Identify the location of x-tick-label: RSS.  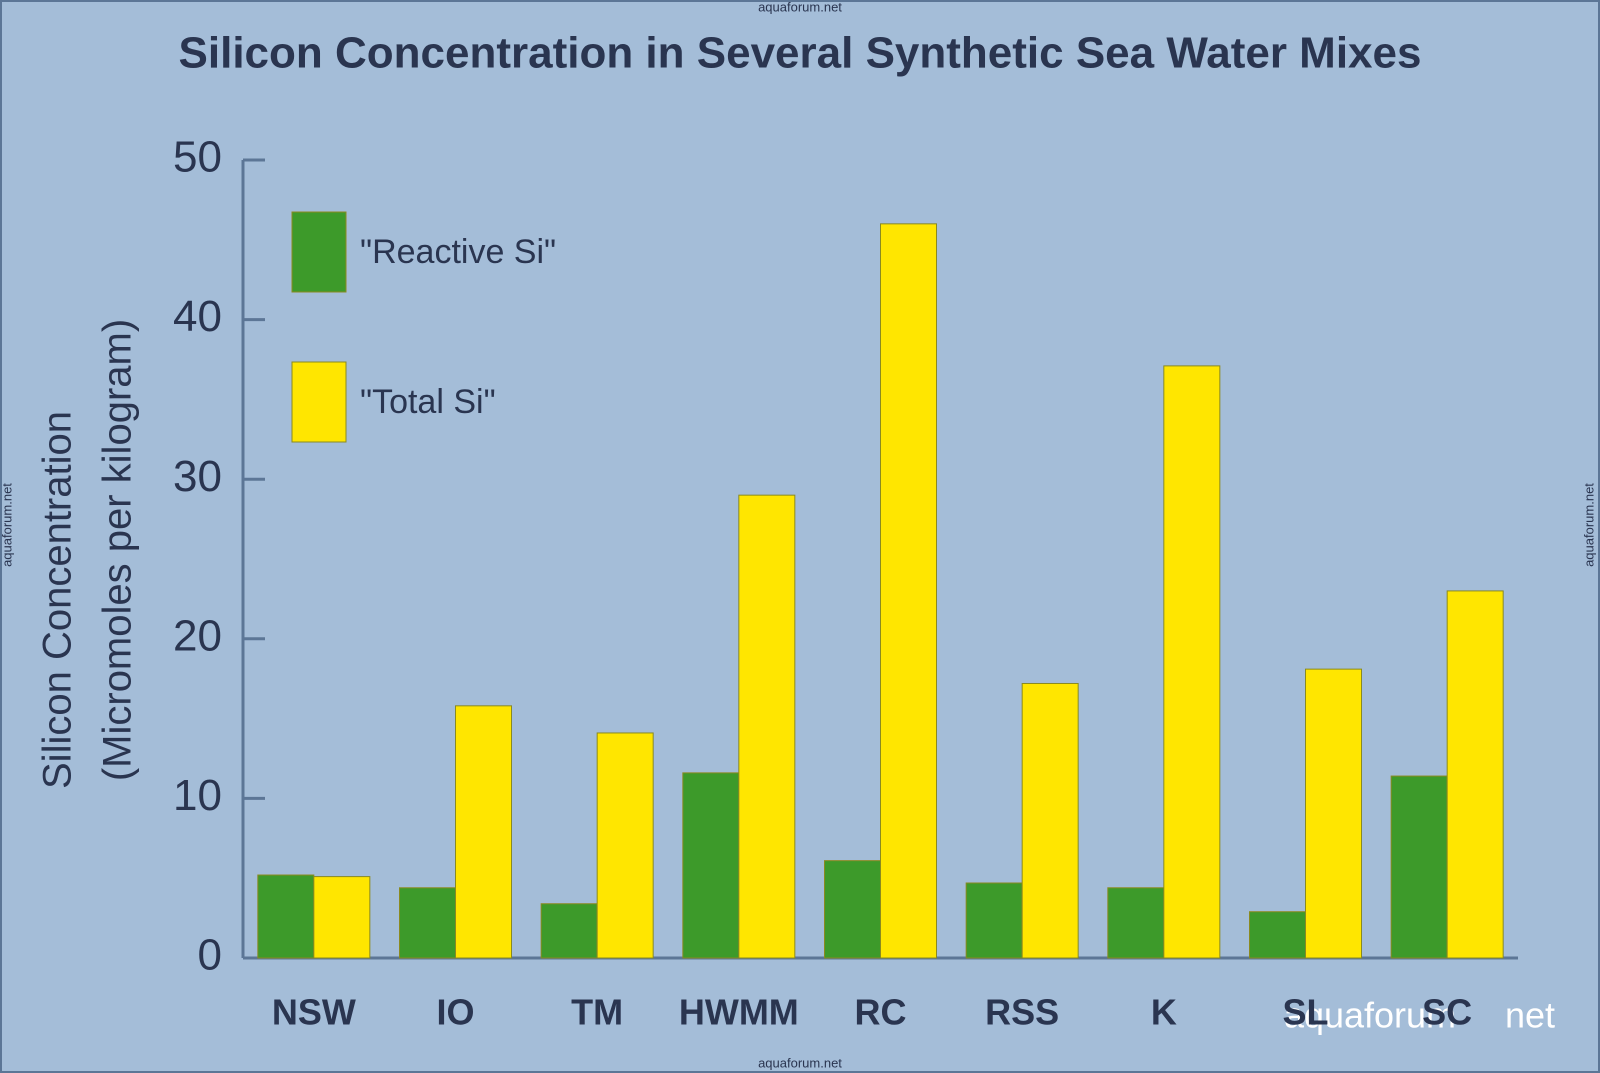
(1022, 1012).